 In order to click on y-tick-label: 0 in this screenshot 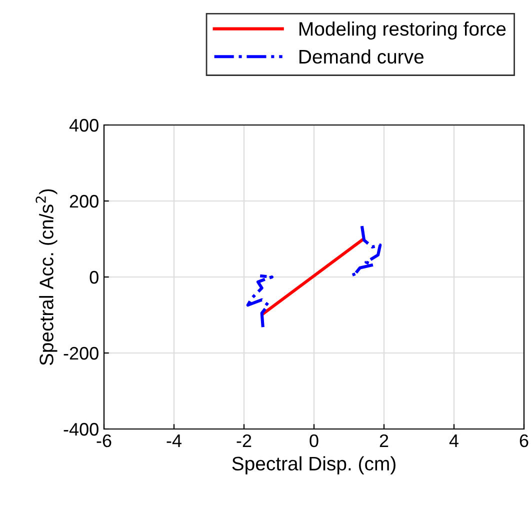, I will do `click(94, 277)`.